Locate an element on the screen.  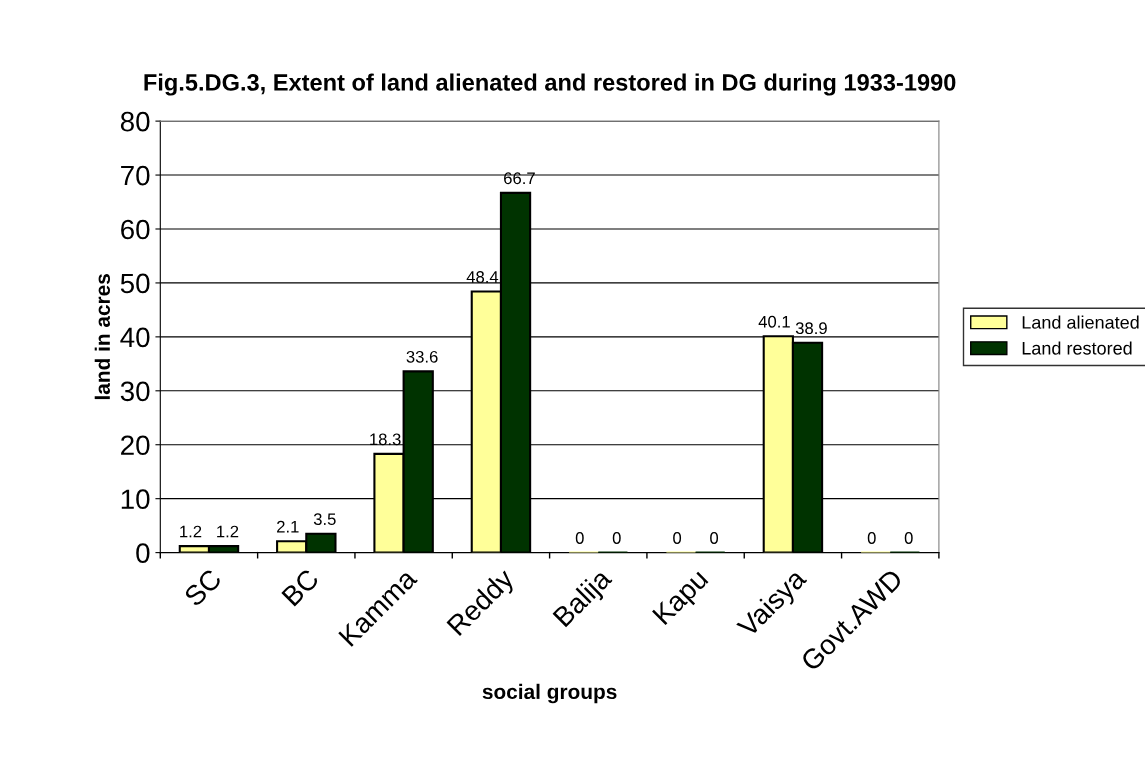
data-label: 40.1 is located at coordinates (774, 321).